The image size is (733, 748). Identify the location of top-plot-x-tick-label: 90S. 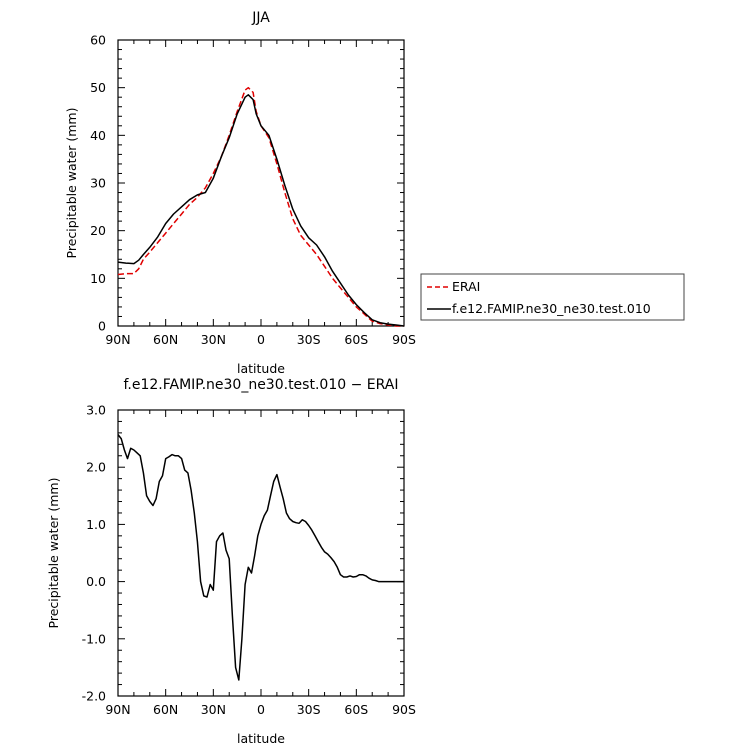
(404, 339).